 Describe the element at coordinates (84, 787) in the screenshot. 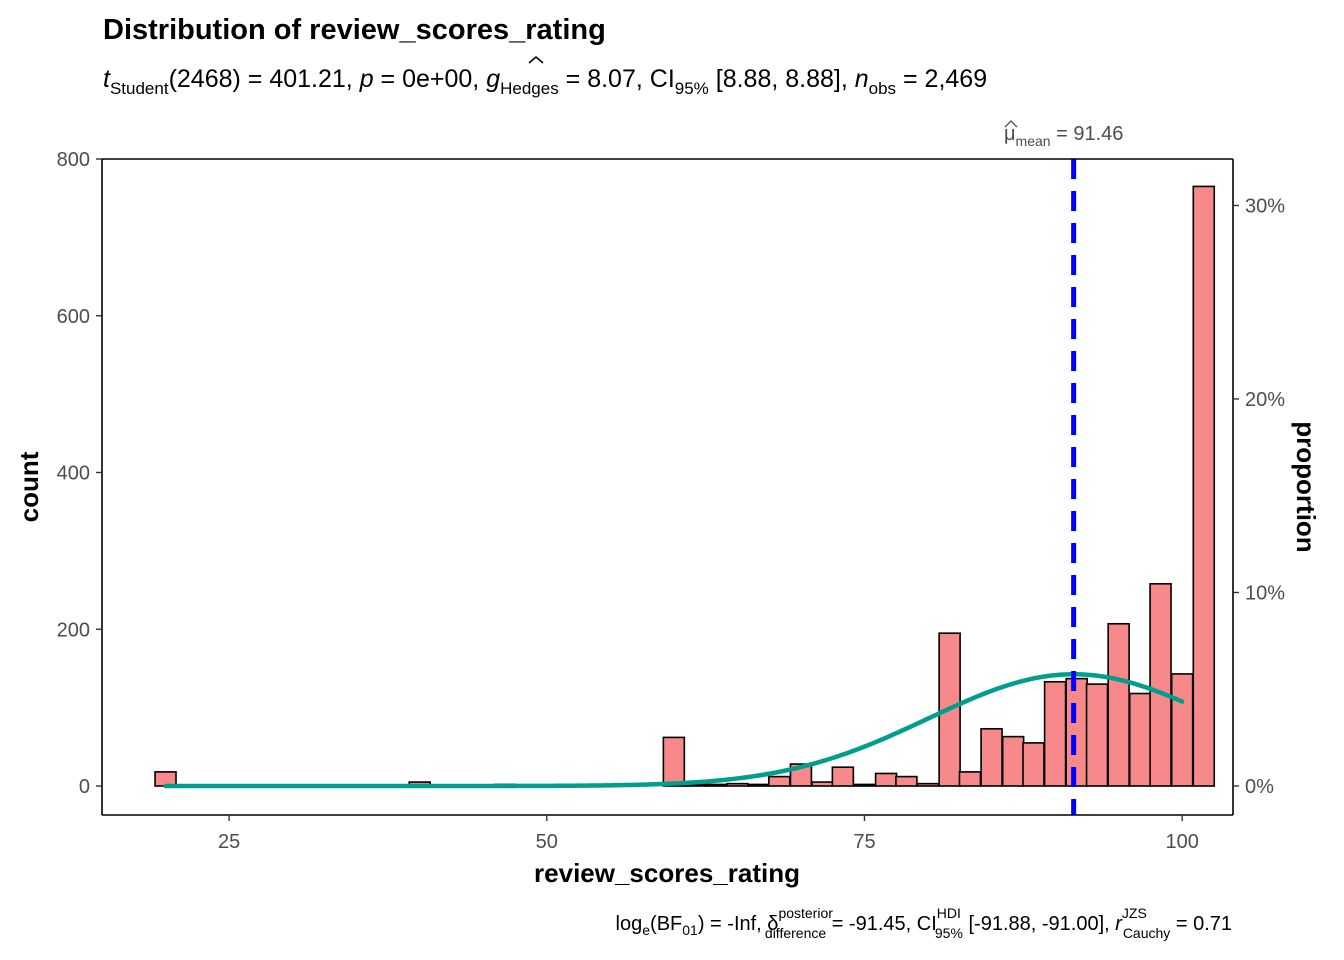

I see `y-tick-label: 0` at that location.